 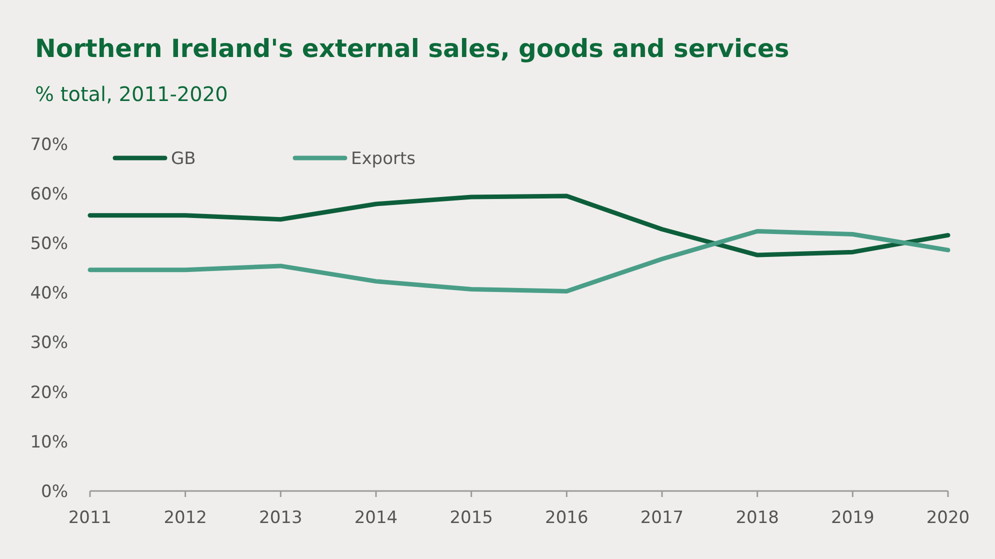 I want to click on x-tick-label: 2014, so click(x=376, y=518).